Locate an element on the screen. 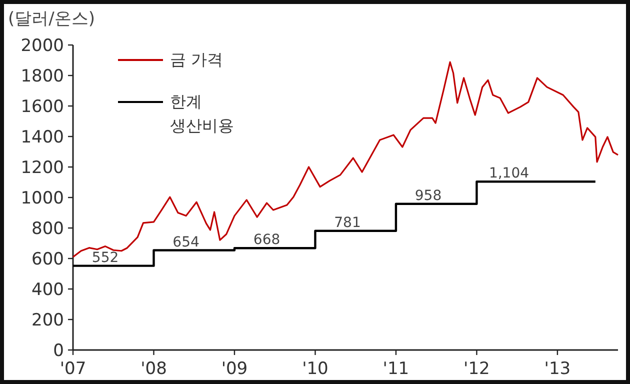 The height and width of the screenshot is (384, 630). y-tick-label: 0 is located at coordinates (58, 351).